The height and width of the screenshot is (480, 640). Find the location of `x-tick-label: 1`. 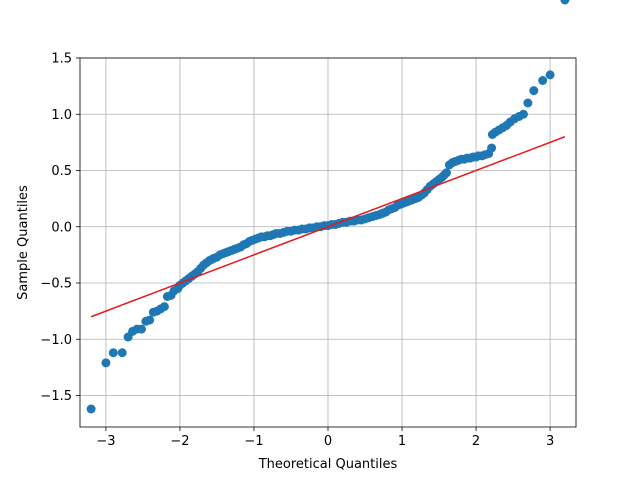

x-tick-label: 1 is located at coordinates (402, 441).